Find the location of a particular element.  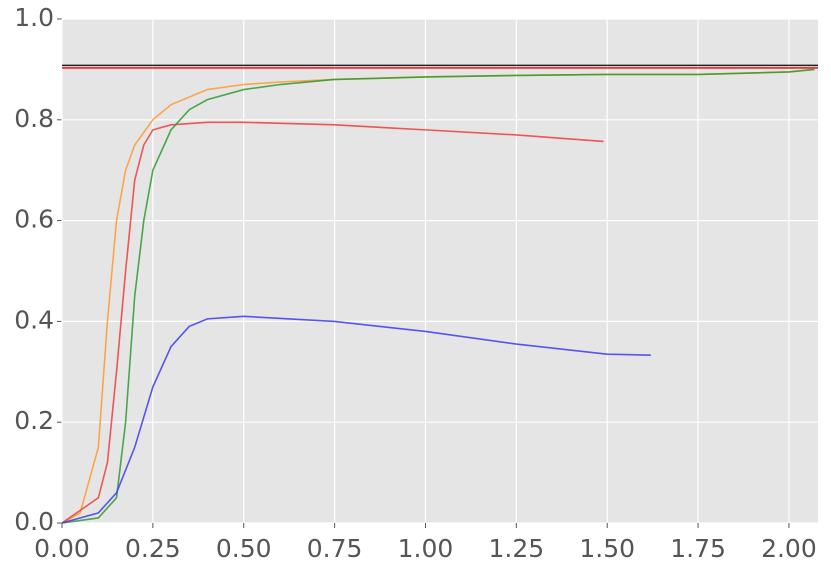

y-tick-label: 0.2 is located at coordinates (34, 420).